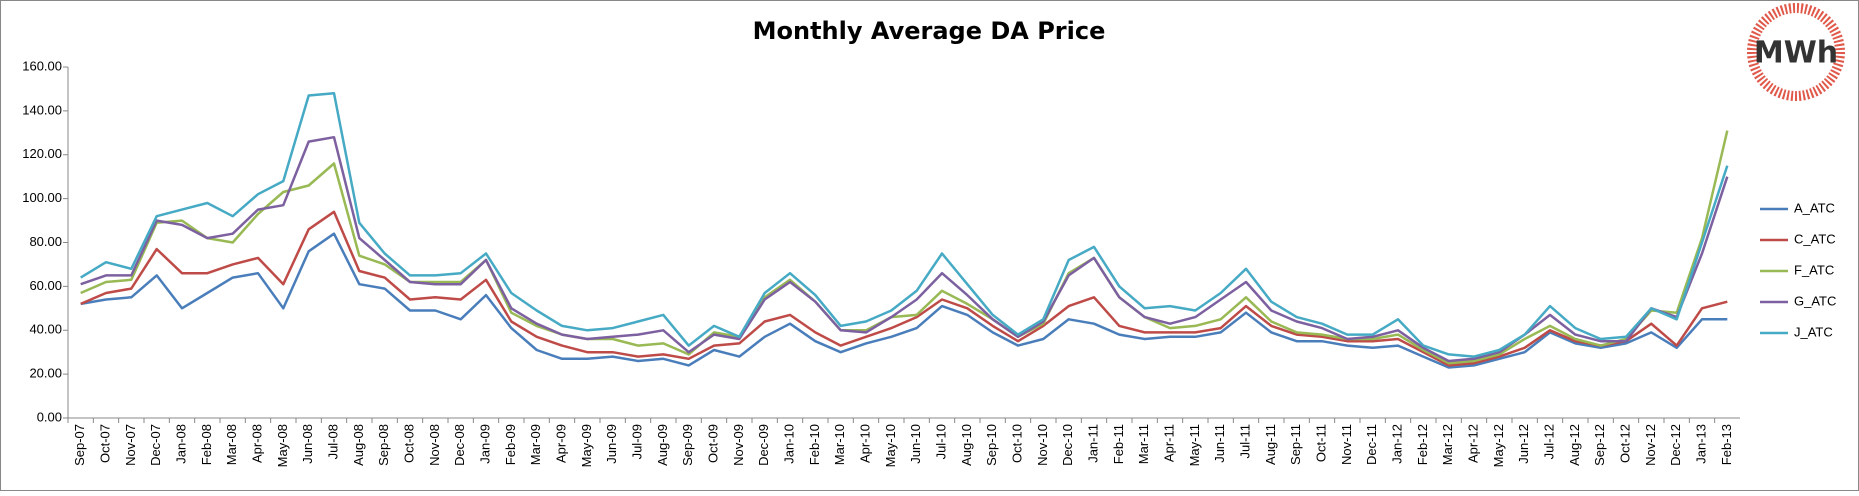  What do you see at coordinates (42, 153) in the screenshot?
I see `y-tick-label: 120.00` at bounding box center [42, 153].